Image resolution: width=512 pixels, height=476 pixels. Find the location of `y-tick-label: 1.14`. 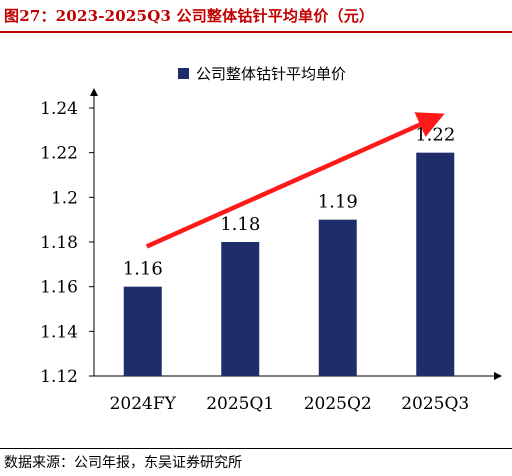

y-tick-label: 1.14 is located at coordinates (59, 332).